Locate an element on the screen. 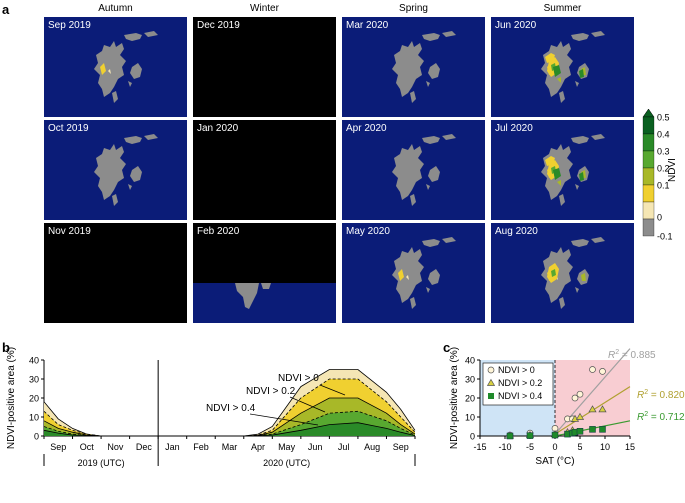 This screenshot has width=685, height=503. season-header: Winter is located at coordinates (265, 8).